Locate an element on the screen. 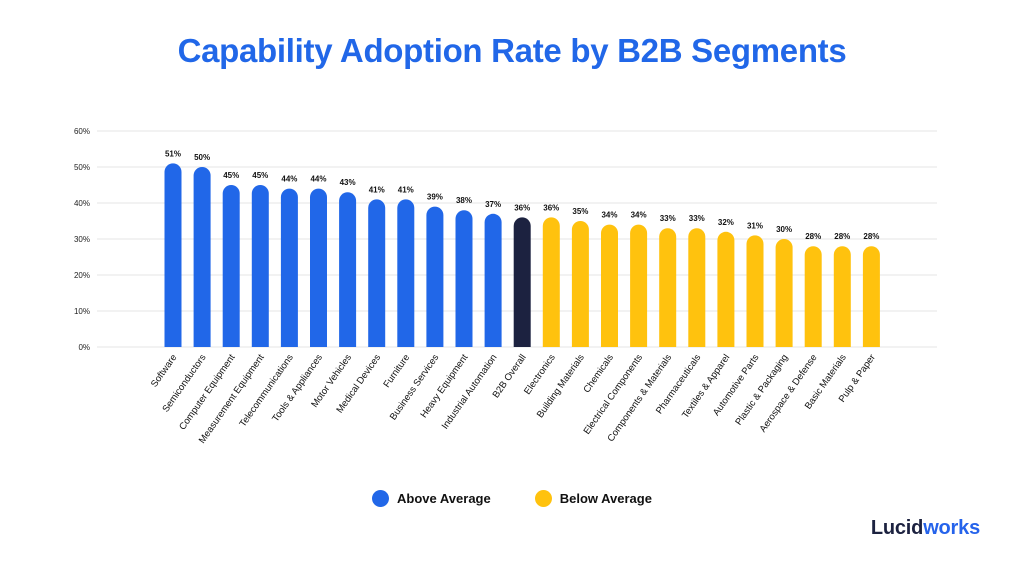 The height and width of the screenshot is (576, 1024). legend-item-below: Below Average is located at coordinates (593, 498).